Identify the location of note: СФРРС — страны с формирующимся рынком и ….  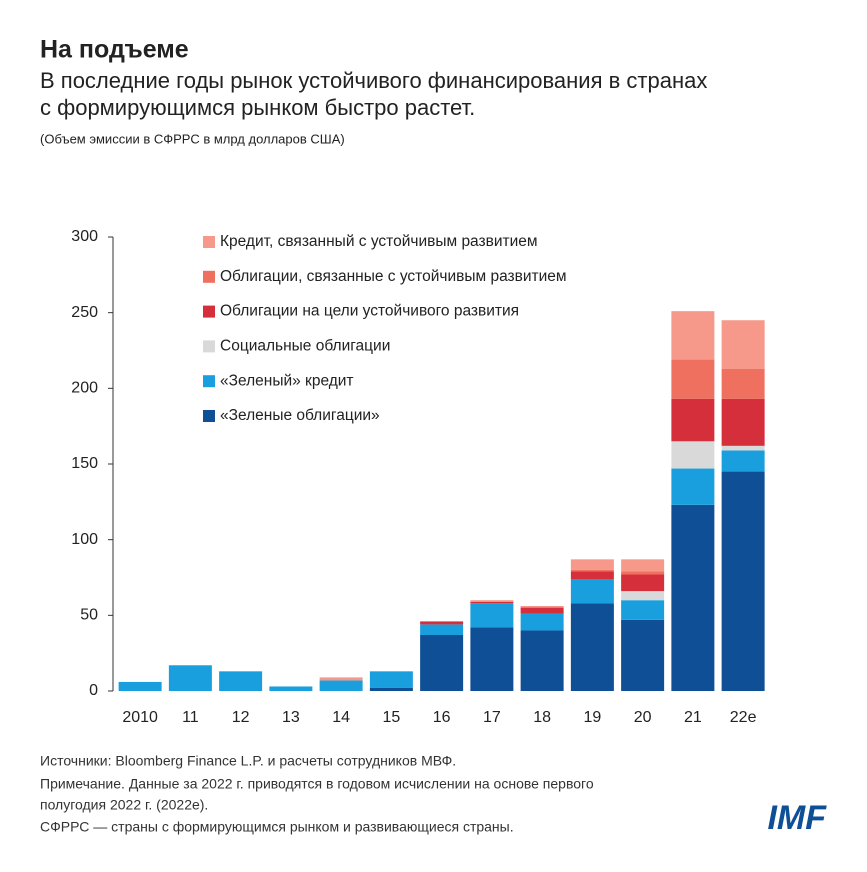
(277, 827).